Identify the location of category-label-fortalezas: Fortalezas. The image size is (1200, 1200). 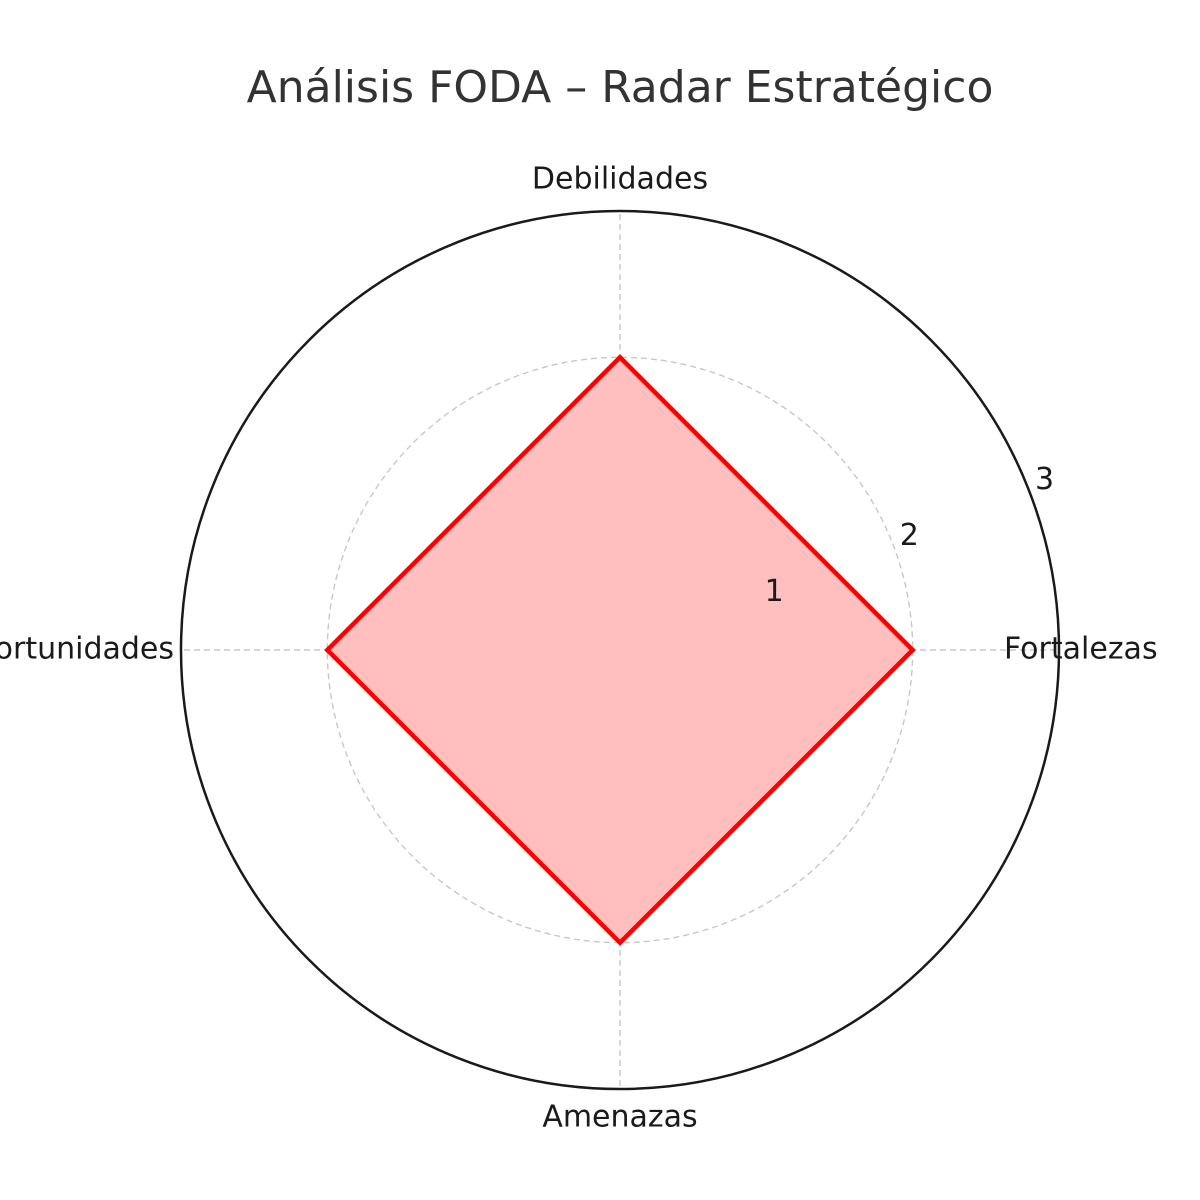
(1081, 649).